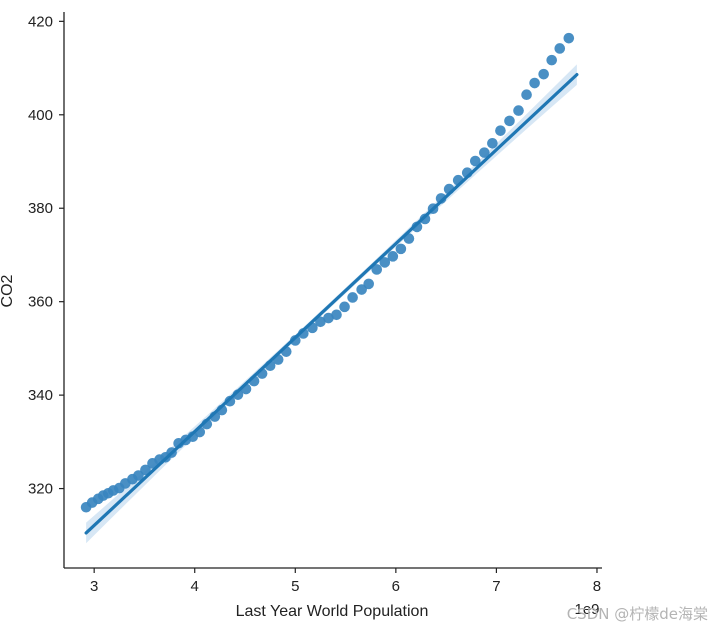 This screenshot has width=722, height=634. Describe the element at coordinates (586, 609) in the screenshot. I see `x-offset-label: 1e9` at that location.